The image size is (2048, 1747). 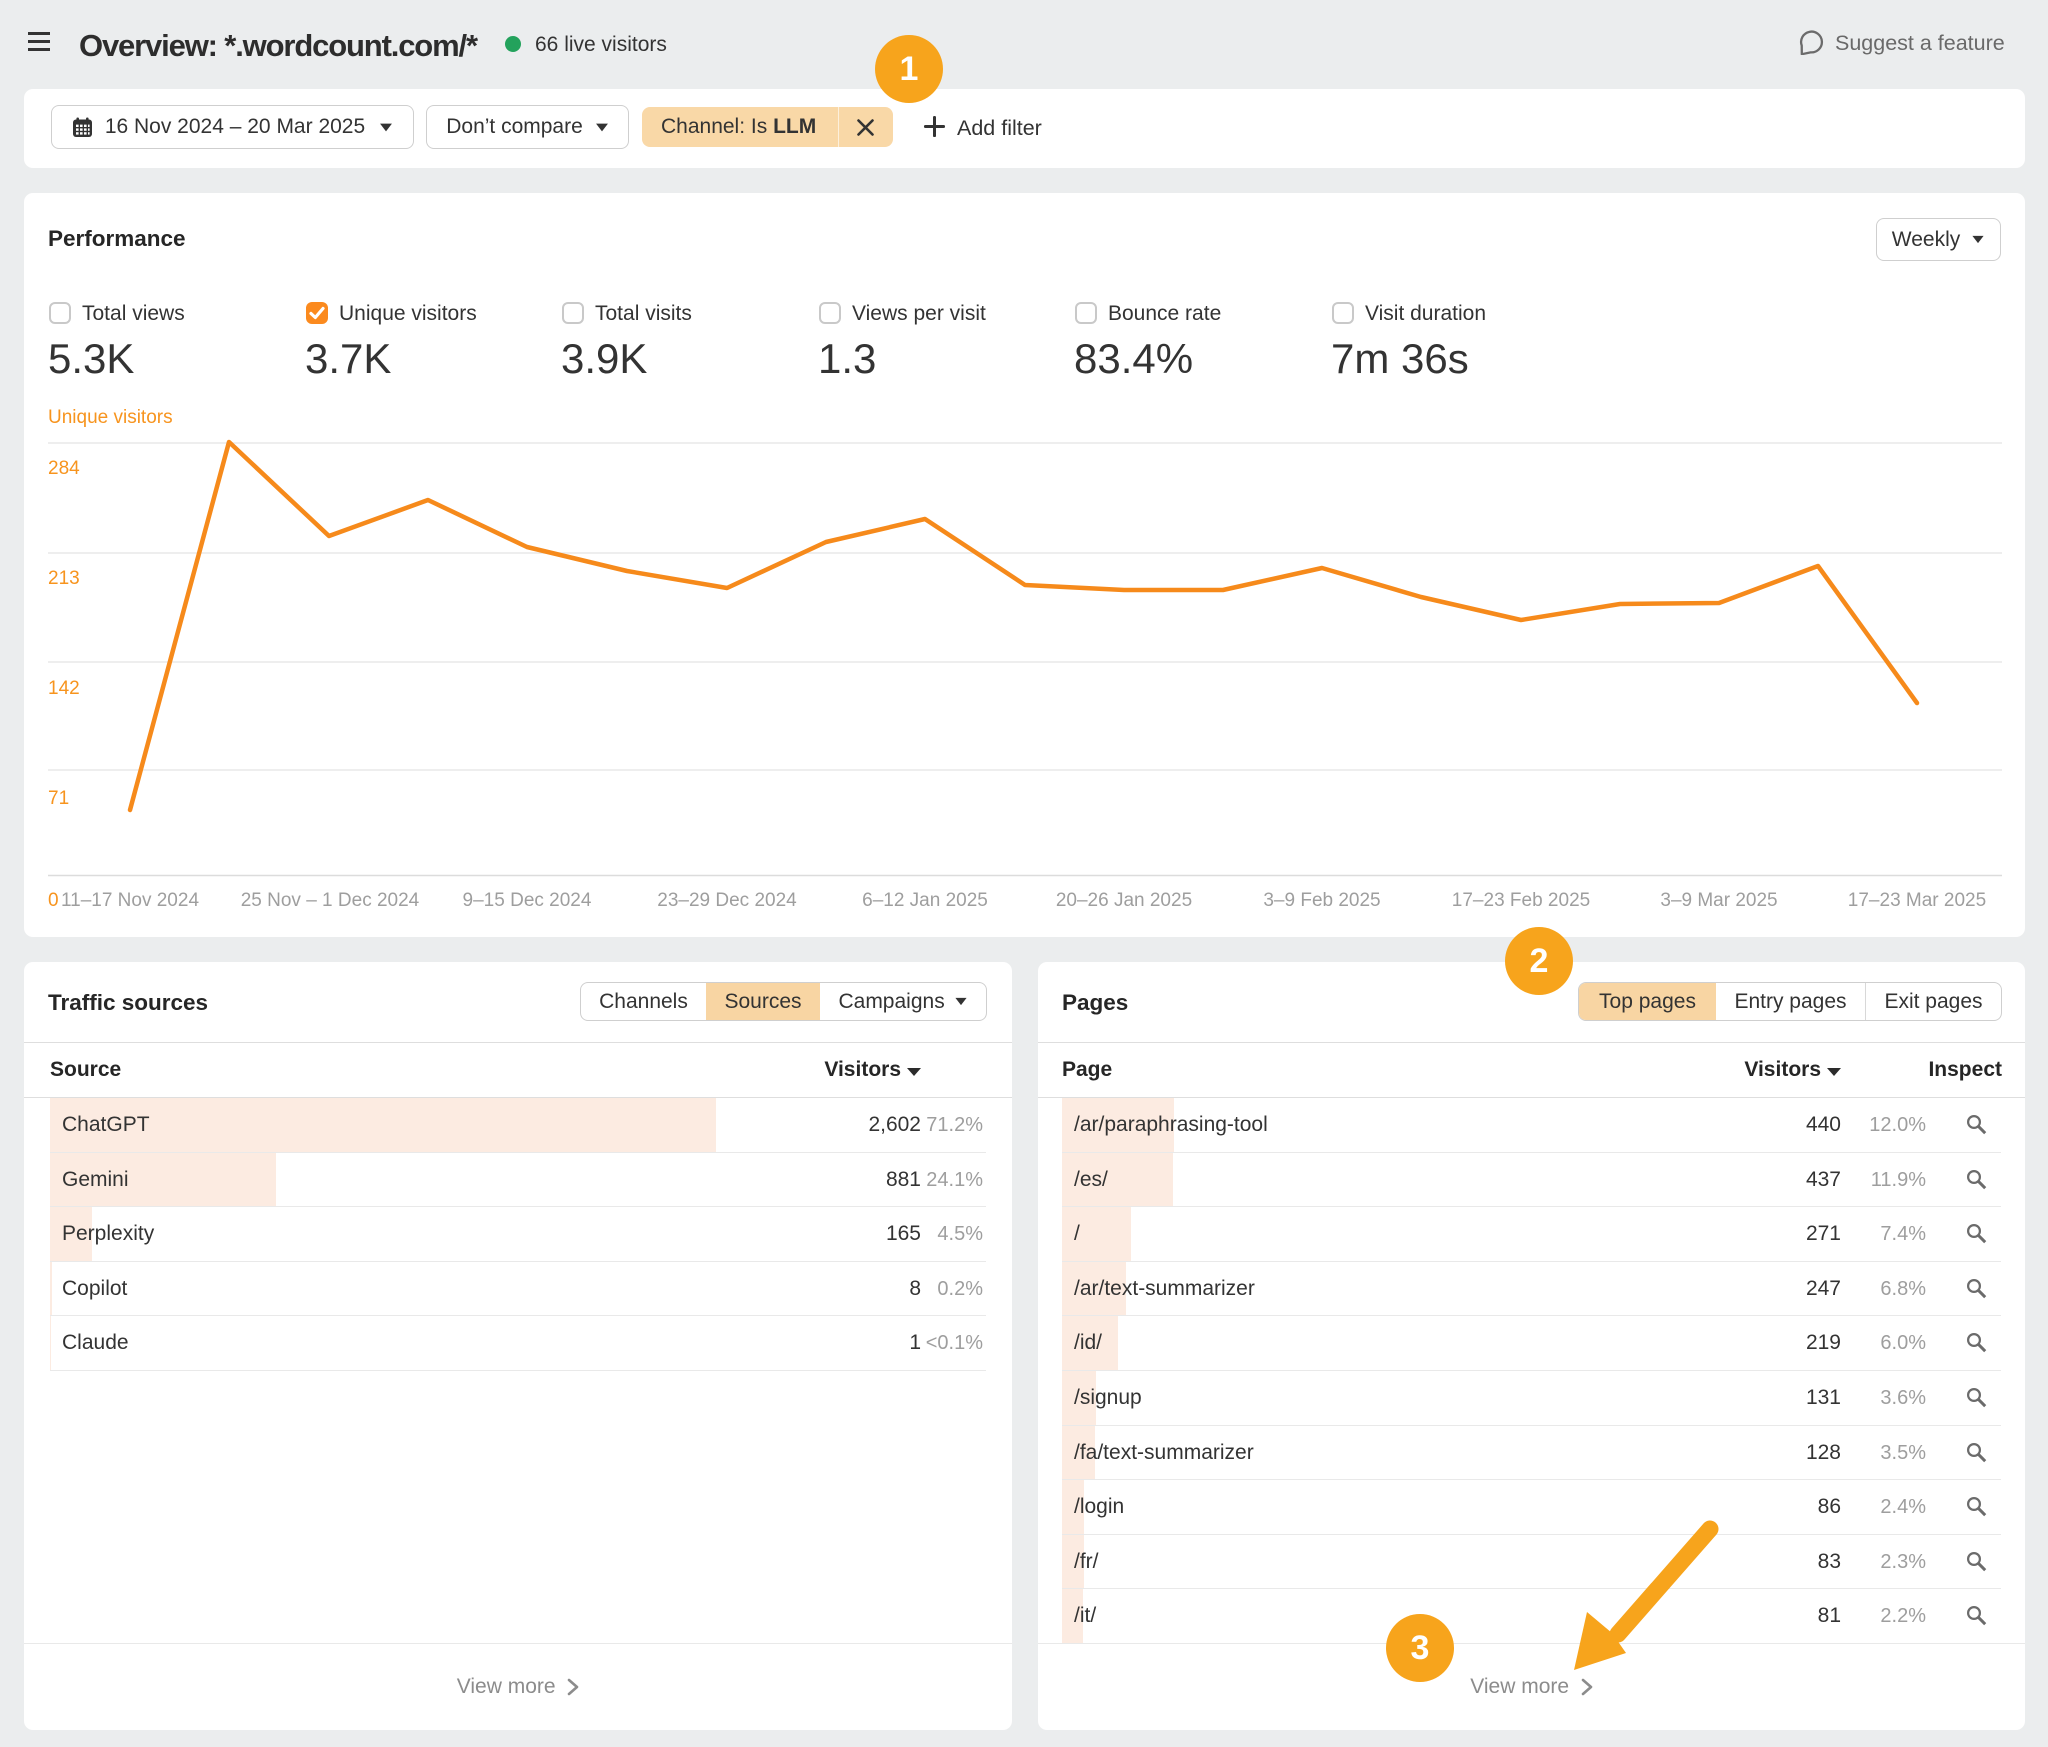 I want to click on svg-text: 71, so click(x=58, y=798).